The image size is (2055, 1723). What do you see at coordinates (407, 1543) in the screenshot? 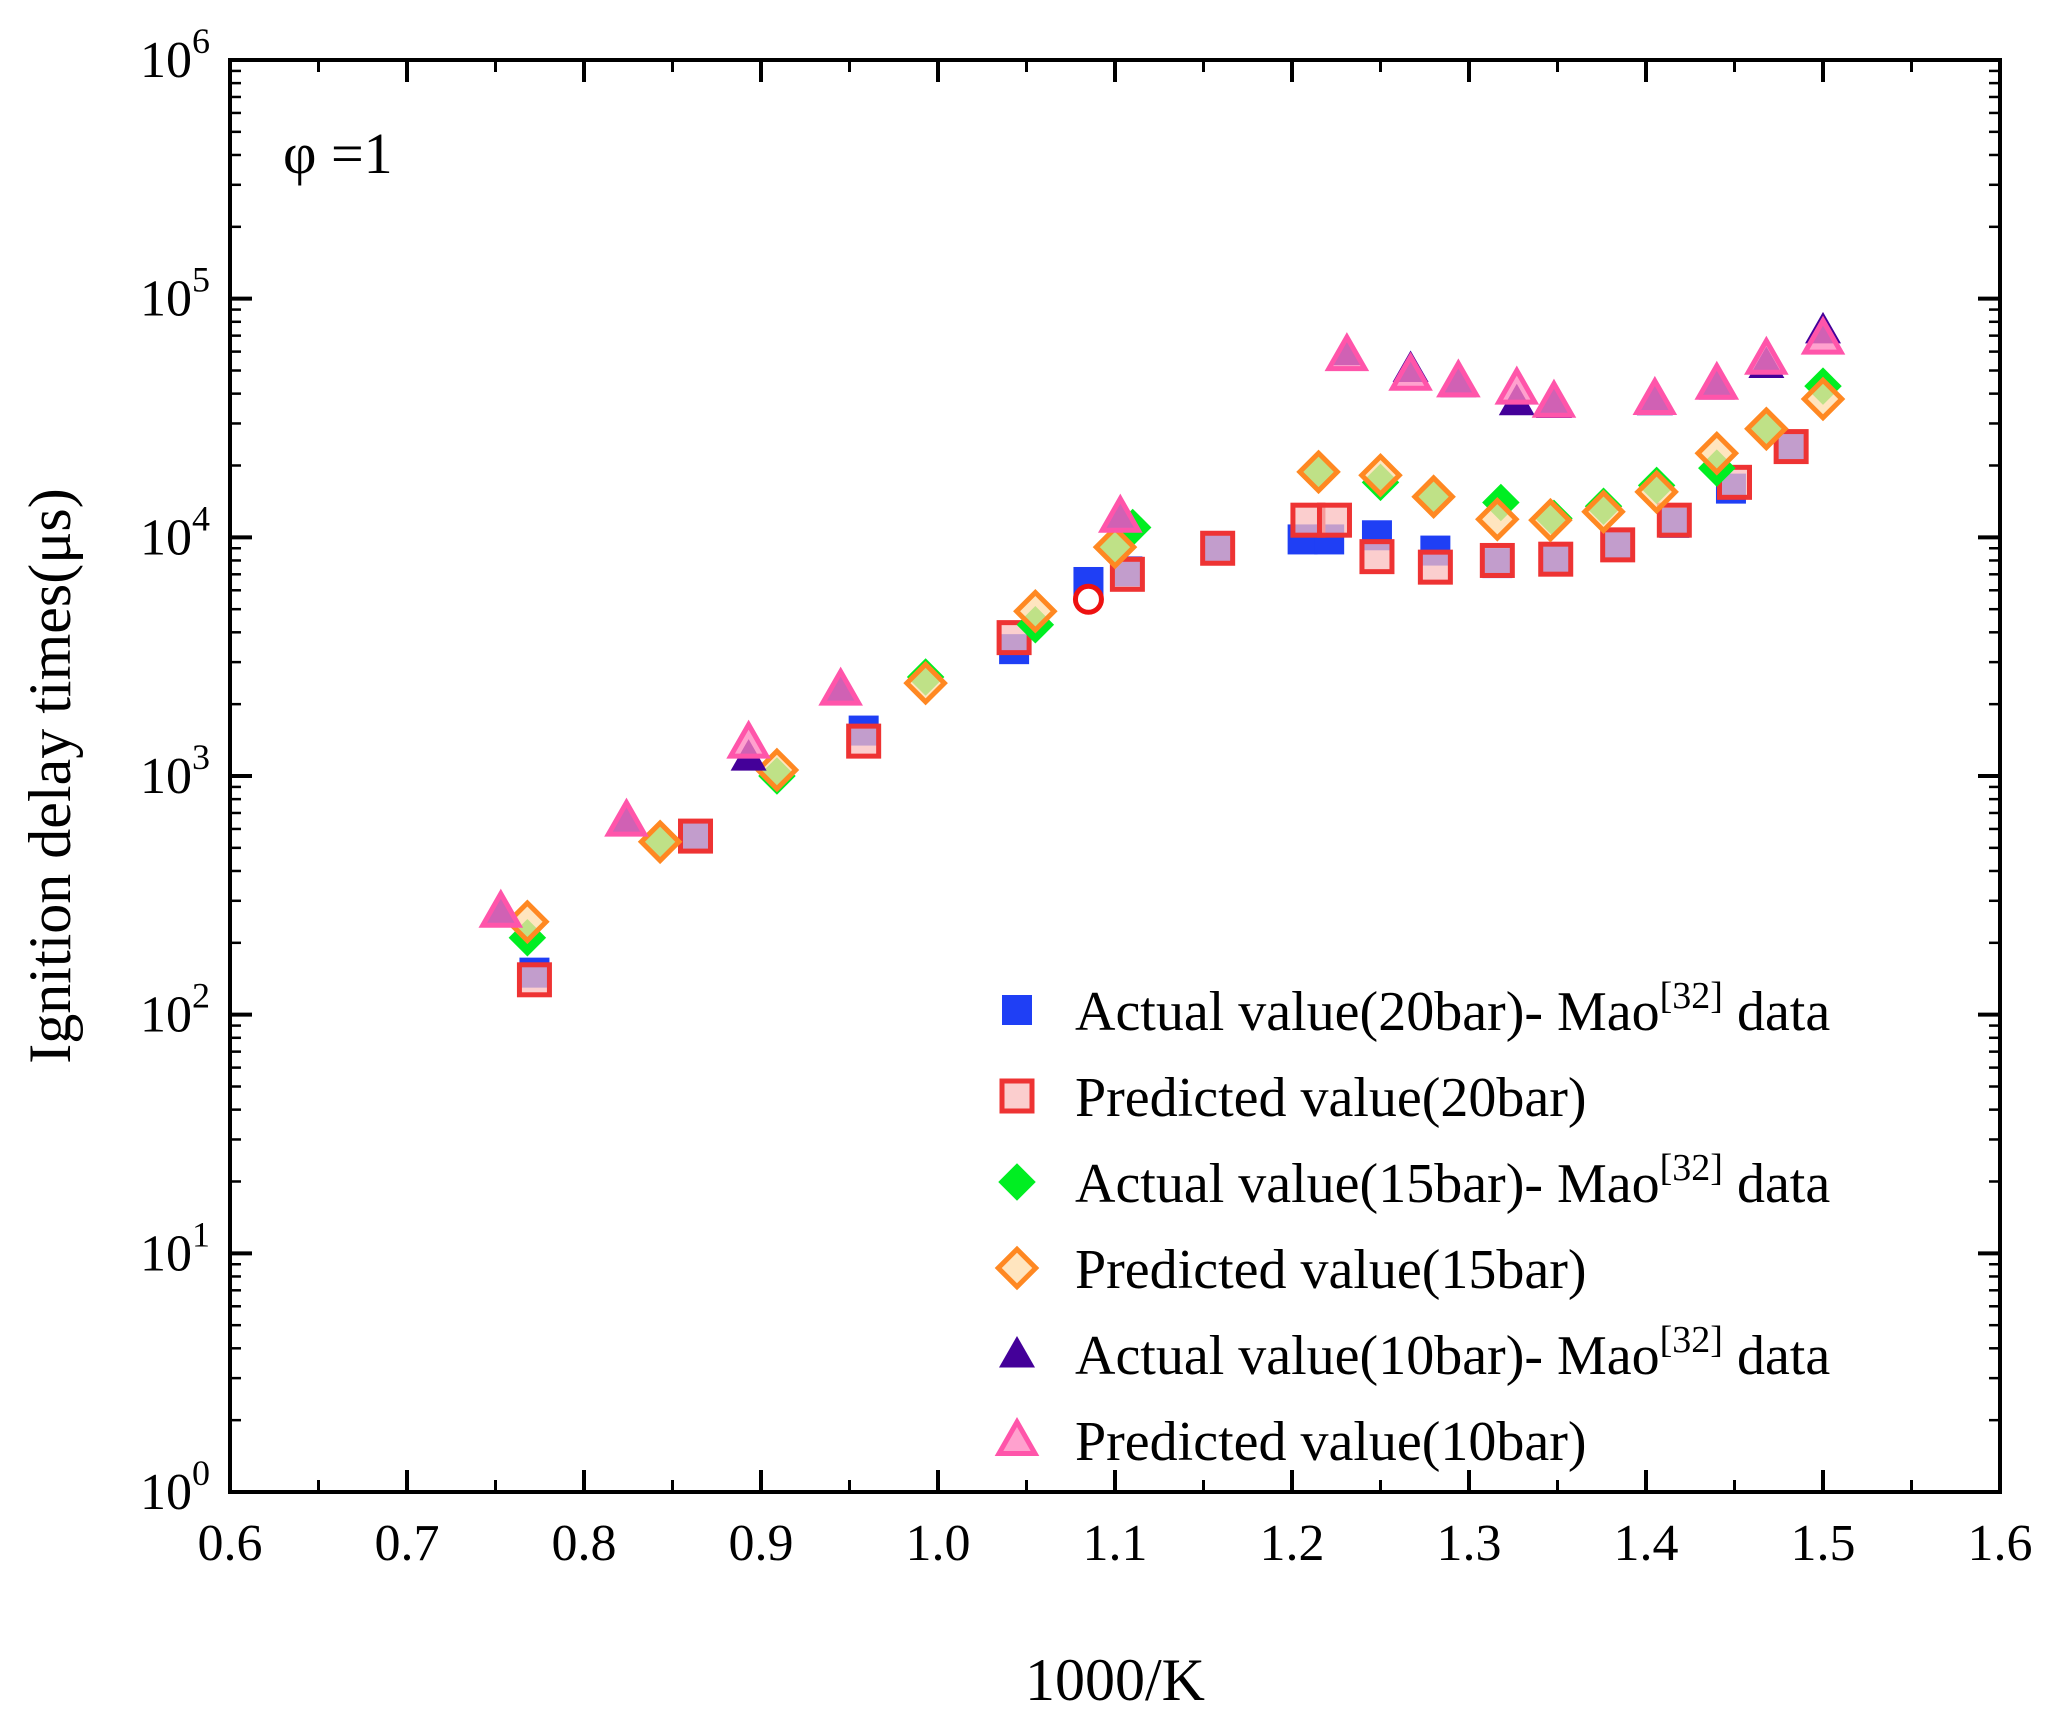
I see `x-tick-label: 0.7` at bounding box center [407, 1543].